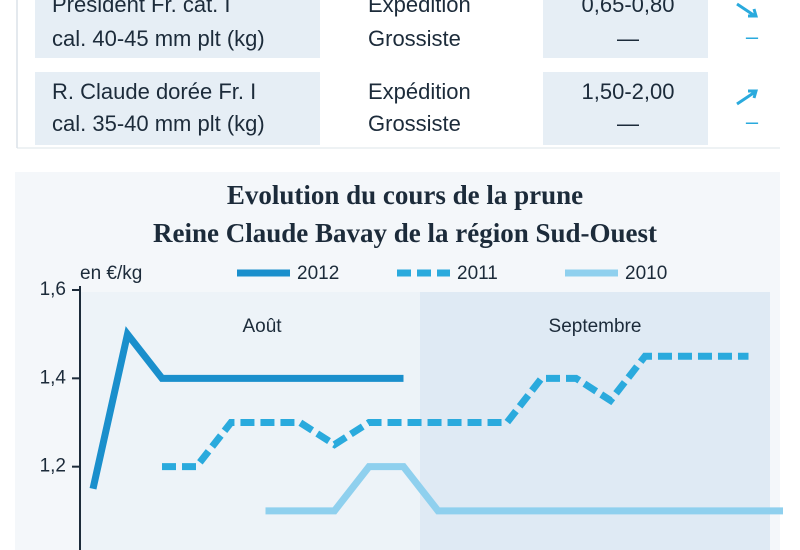 The image size is (800, 550). I want to click on y-tick-label: 1,6, so click(53, 289).